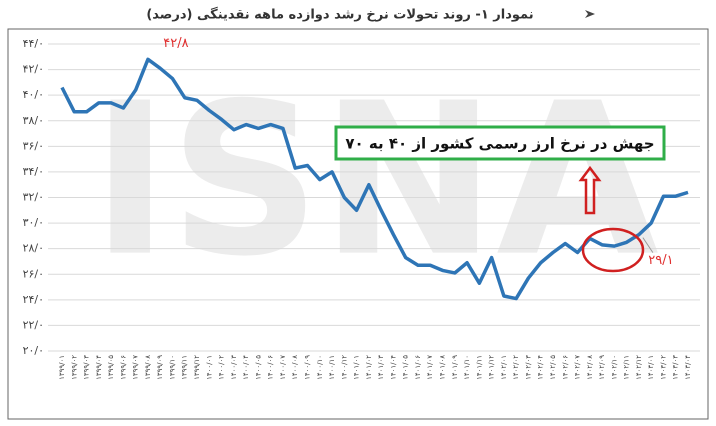 The height and width of the screenshot is (426, 716). What do you see at coordinates (33, 43) in the screenshot?
I see `y-tick-label: ۴۴/۰` at bounding box center [33, 43].